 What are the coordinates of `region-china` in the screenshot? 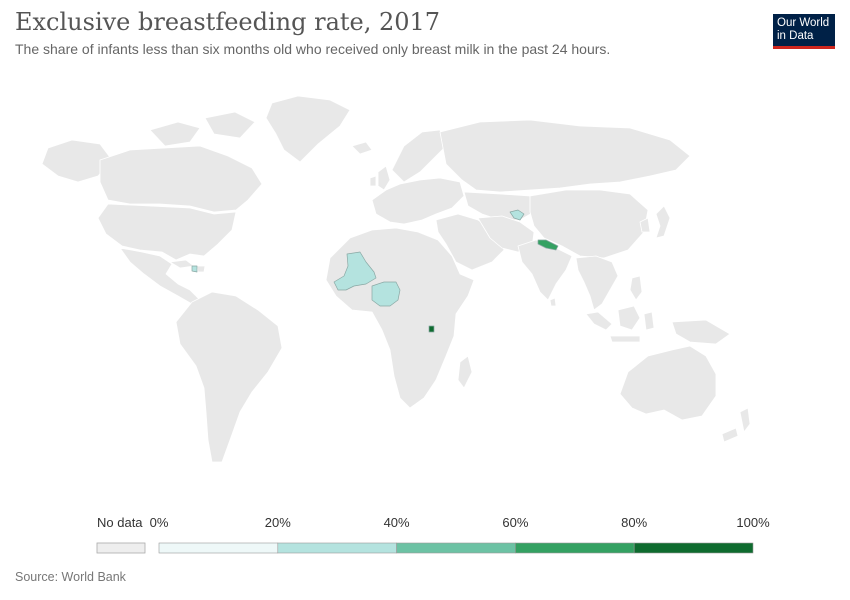 It's located at (589, 224).